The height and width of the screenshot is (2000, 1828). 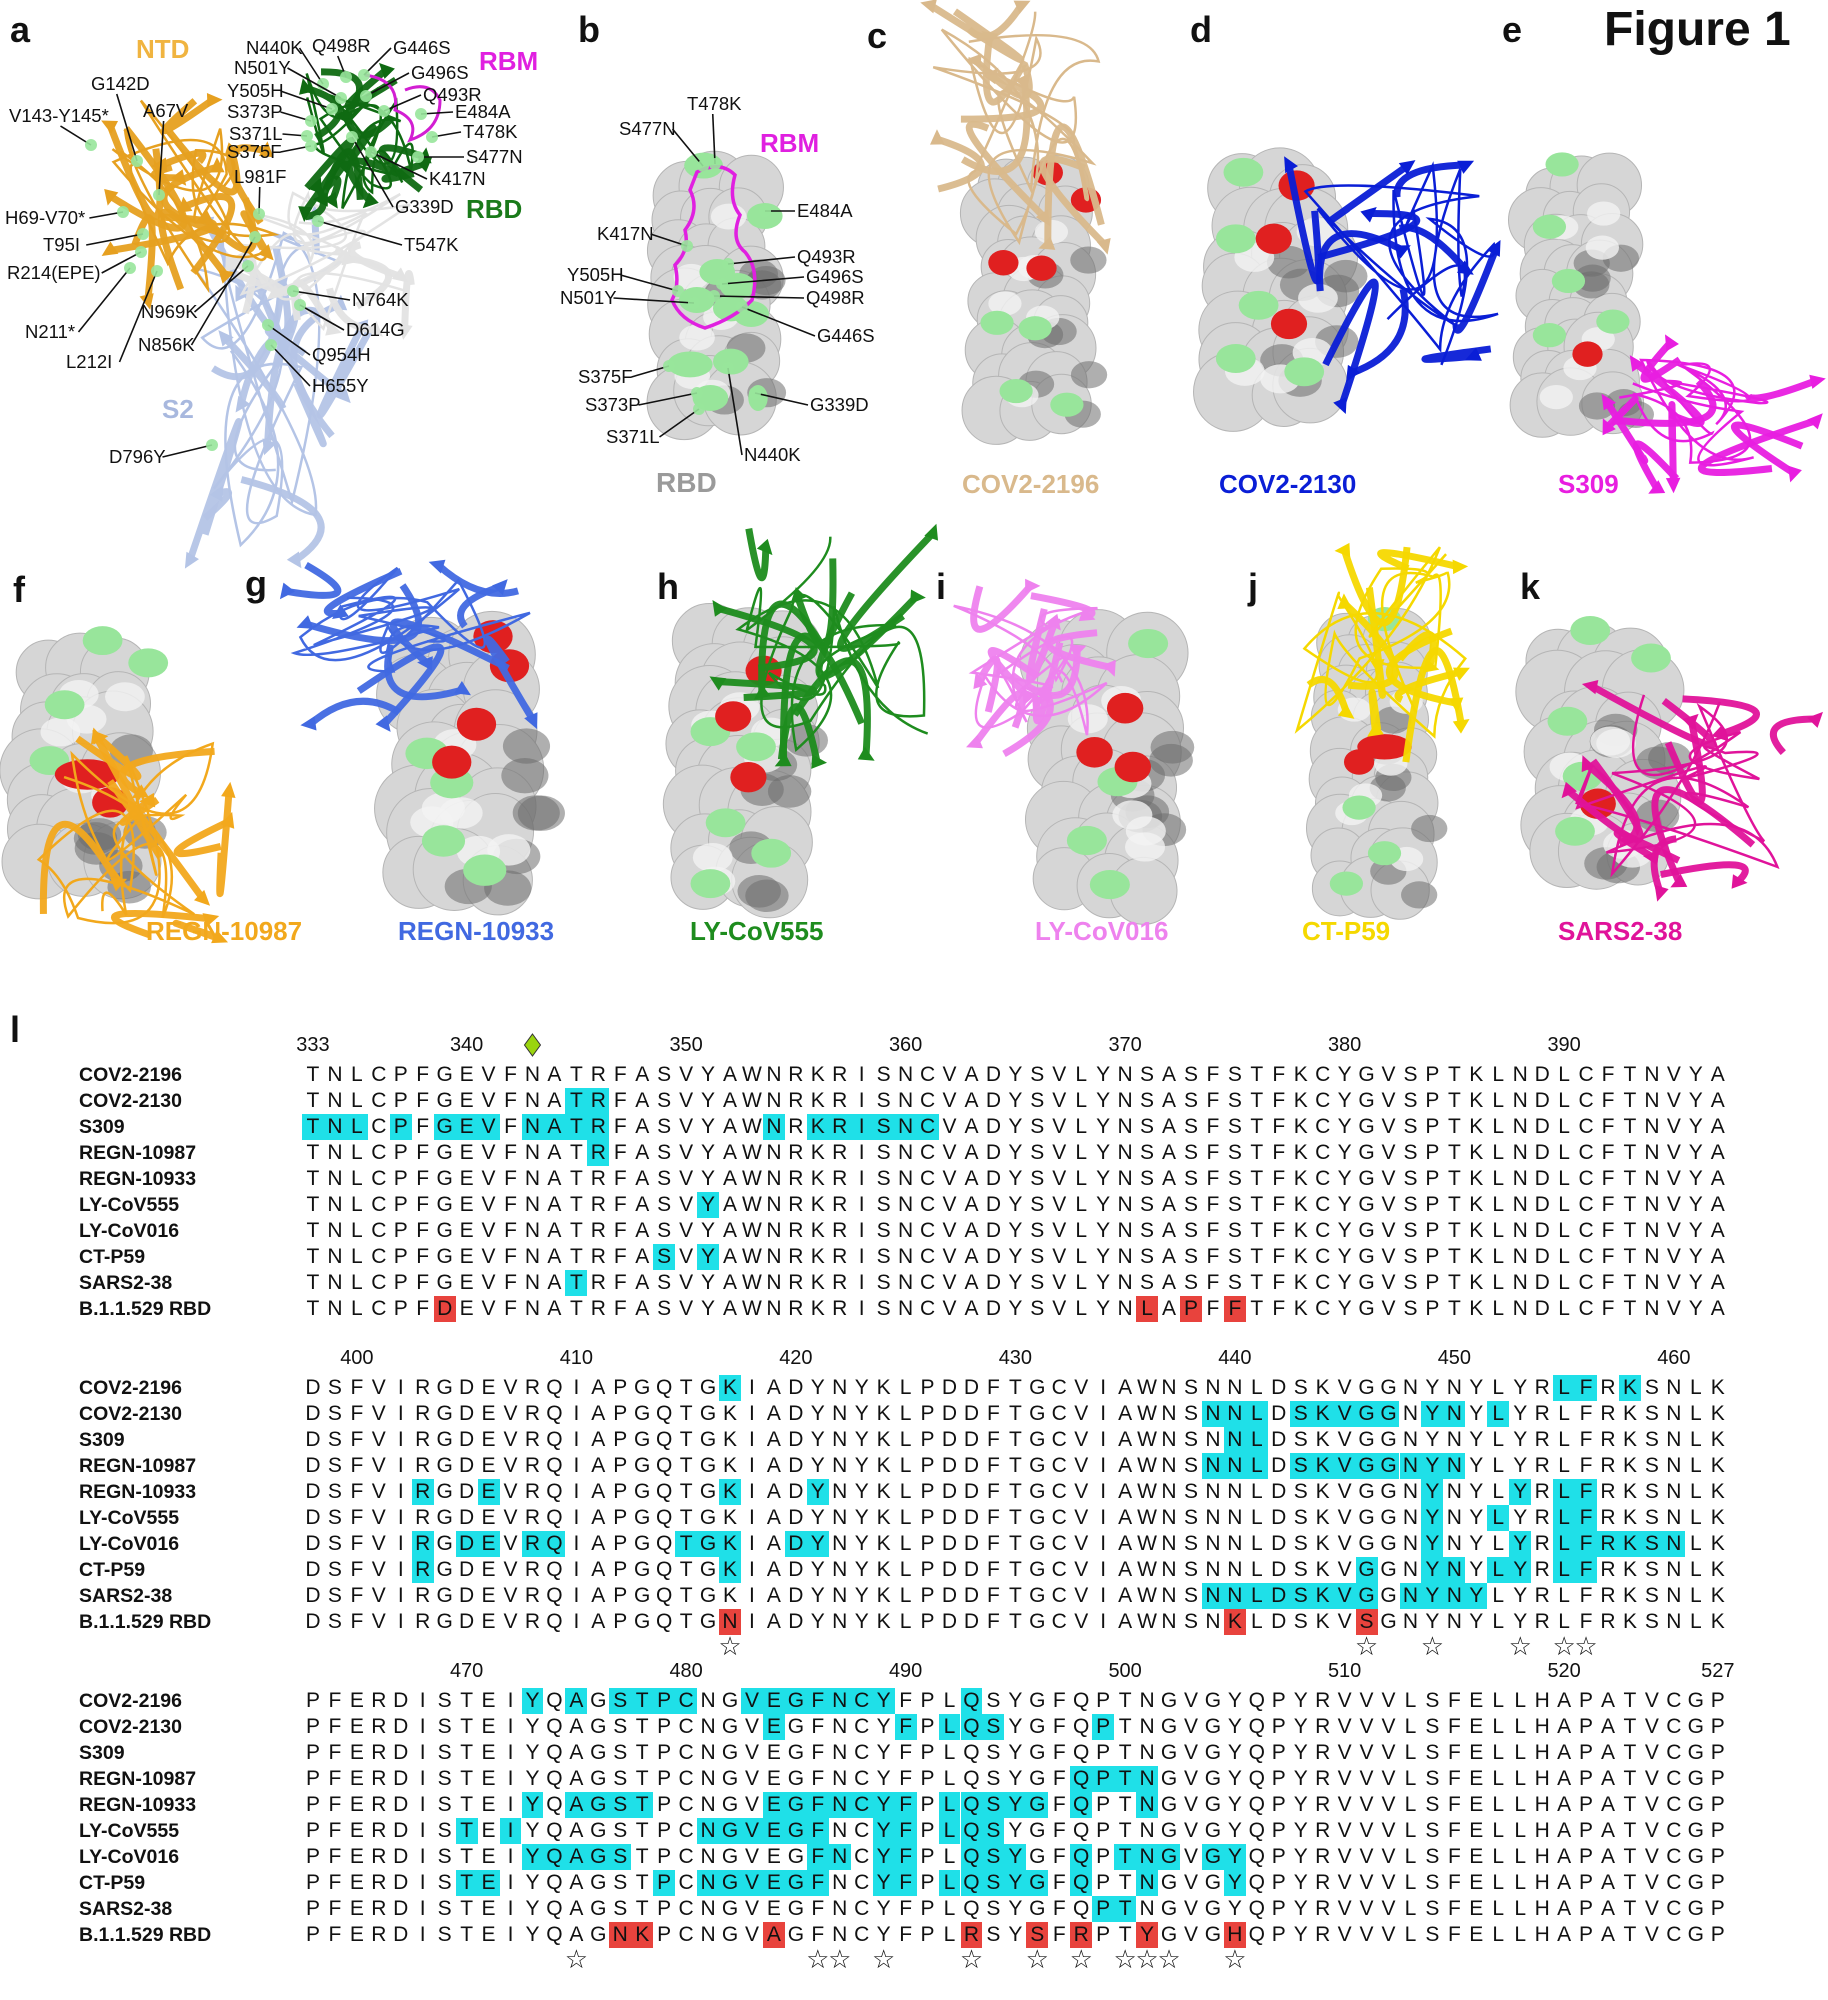 I want to click on epitope-residue: Y, so click(x=1432, y=1596).